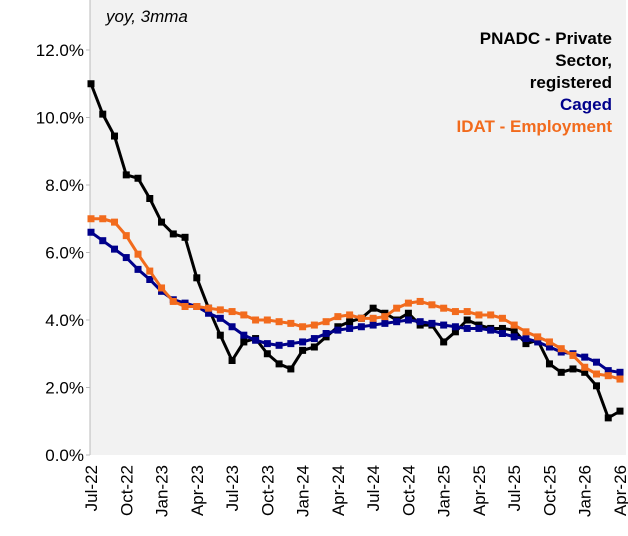 This screenshot has width=628, height=536. Describe the element at coordinates (546, 60) in the screenshot. I see `legend-label: PNADC - Private Sector, registered` at that location.